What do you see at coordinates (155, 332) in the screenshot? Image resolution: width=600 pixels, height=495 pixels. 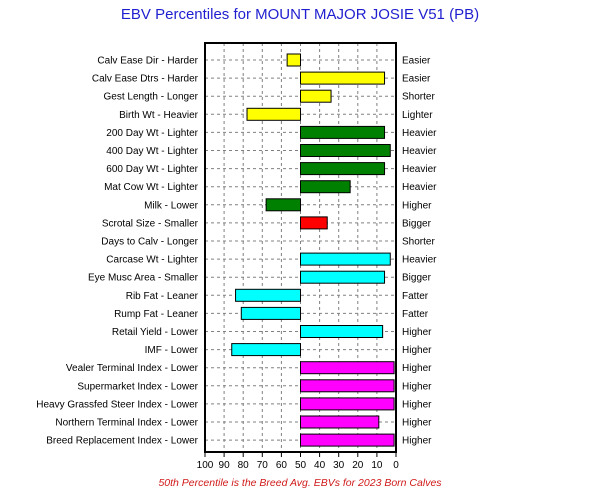 I see `trait-left-label: Retail Yield - Lower` at bounding box center [155, 332].